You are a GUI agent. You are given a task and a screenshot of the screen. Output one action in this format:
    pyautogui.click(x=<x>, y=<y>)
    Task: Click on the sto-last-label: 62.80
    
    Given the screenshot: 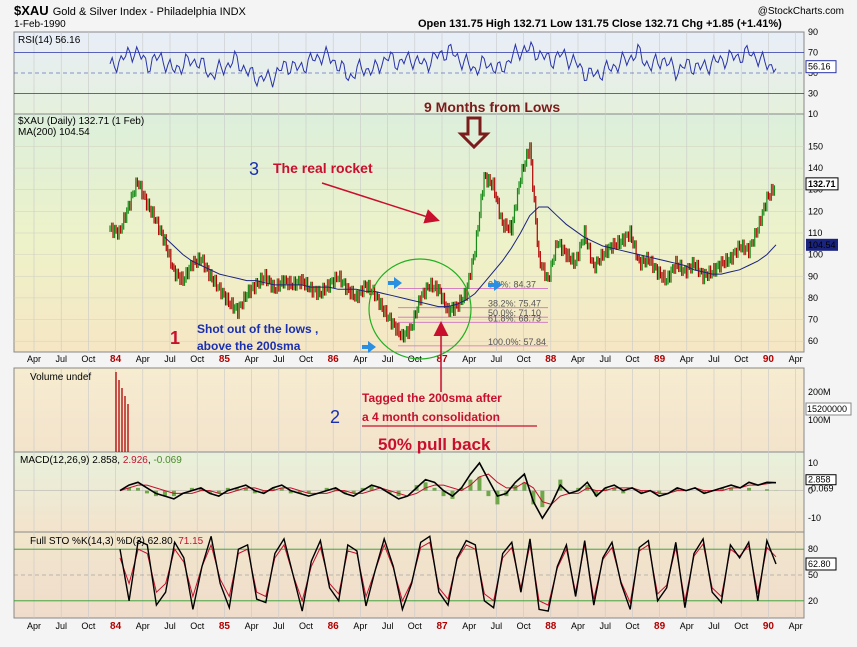 What is the action you would take?
    pyautogui.click(x=819, y=564)
    